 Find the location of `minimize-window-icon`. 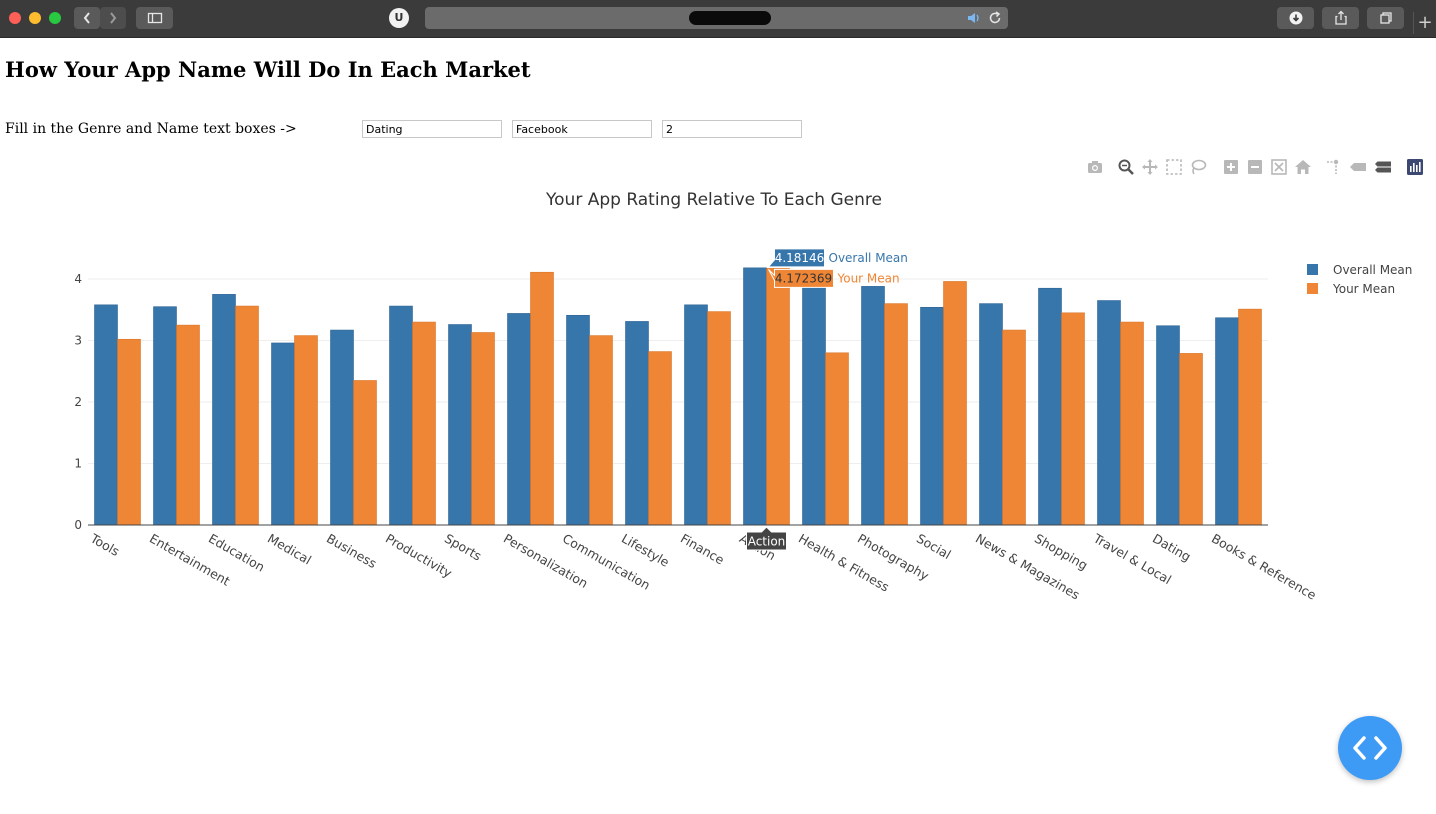

minimize-window-icon is located at coordinates (35, 18).